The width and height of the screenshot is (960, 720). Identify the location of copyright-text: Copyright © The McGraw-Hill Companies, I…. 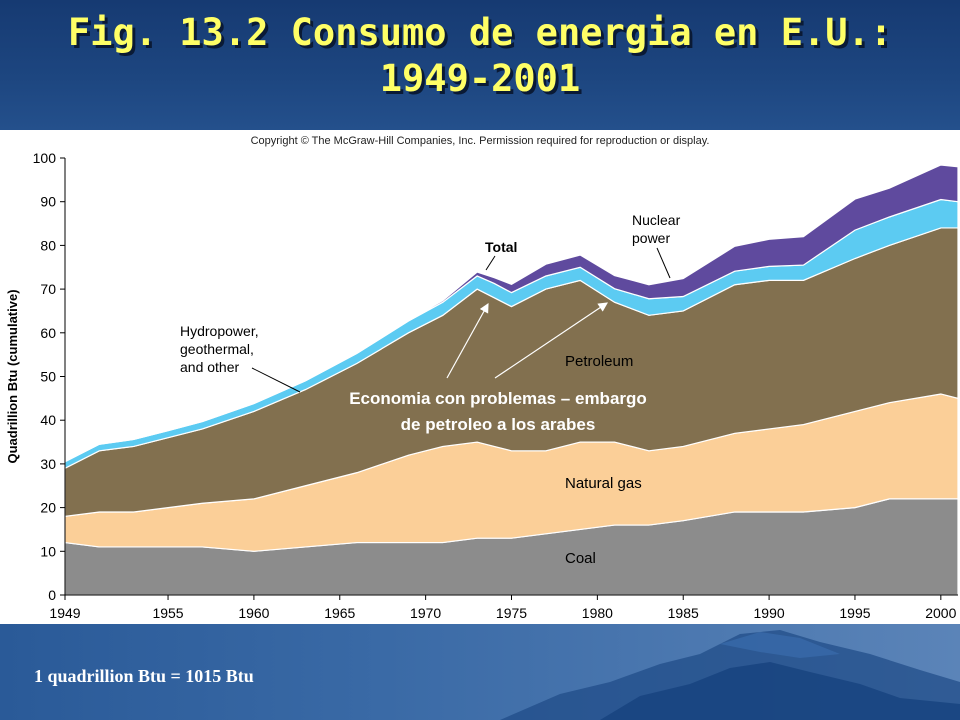
(480, 141).